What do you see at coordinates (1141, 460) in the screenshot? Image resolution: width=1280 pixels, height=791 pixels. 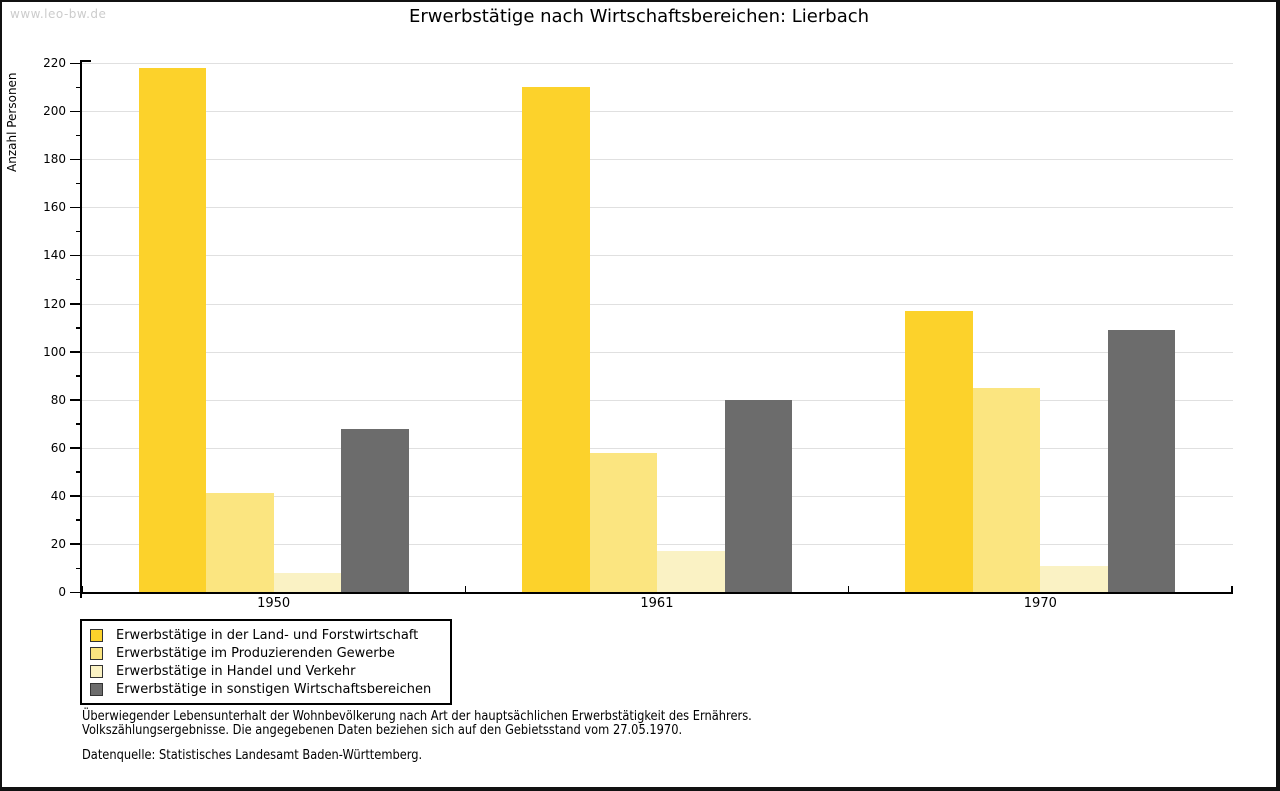 I see `bar-1970-series4` at bounding box center [1141, 460].